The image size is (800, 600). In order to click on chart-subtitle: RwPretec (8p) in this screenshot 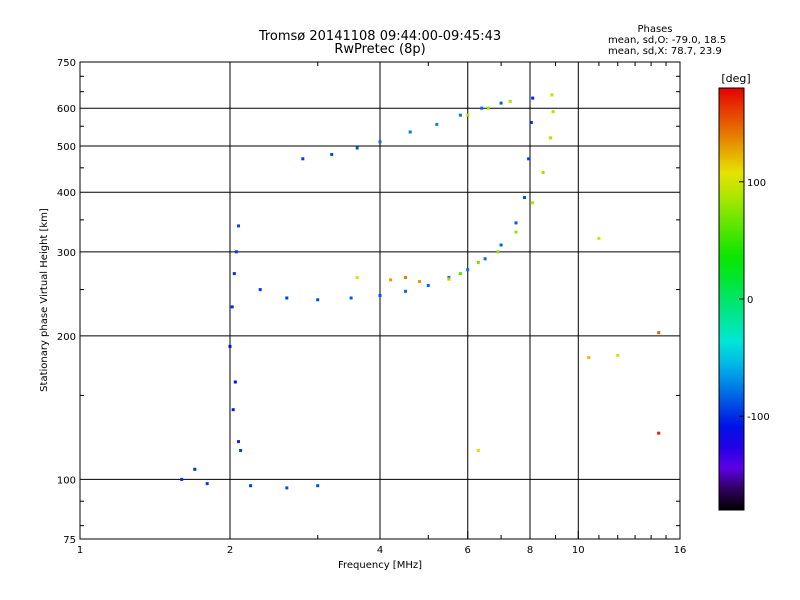, I will do `click(379, 49)`.